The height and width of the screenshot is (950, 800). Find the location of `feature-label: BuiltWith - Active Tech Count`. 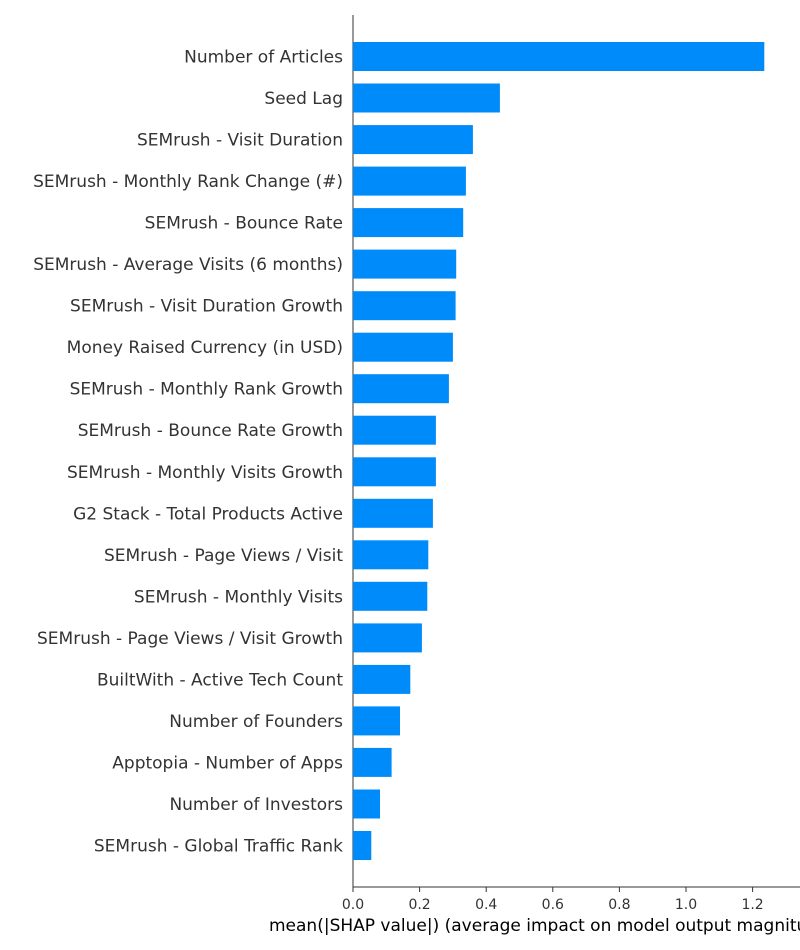

feature-label: BuiltWith - Active Tech Count is located at coordinates (220, 680).